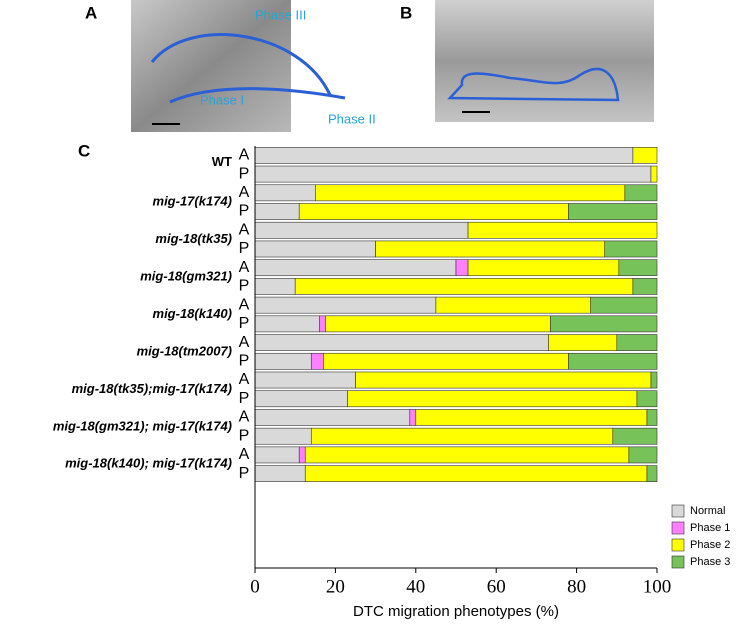 This screenshot has height=629, width=742. Describe the element at coordinates (406, 12) in the screenshot. I see `panel-label: B` at that location.